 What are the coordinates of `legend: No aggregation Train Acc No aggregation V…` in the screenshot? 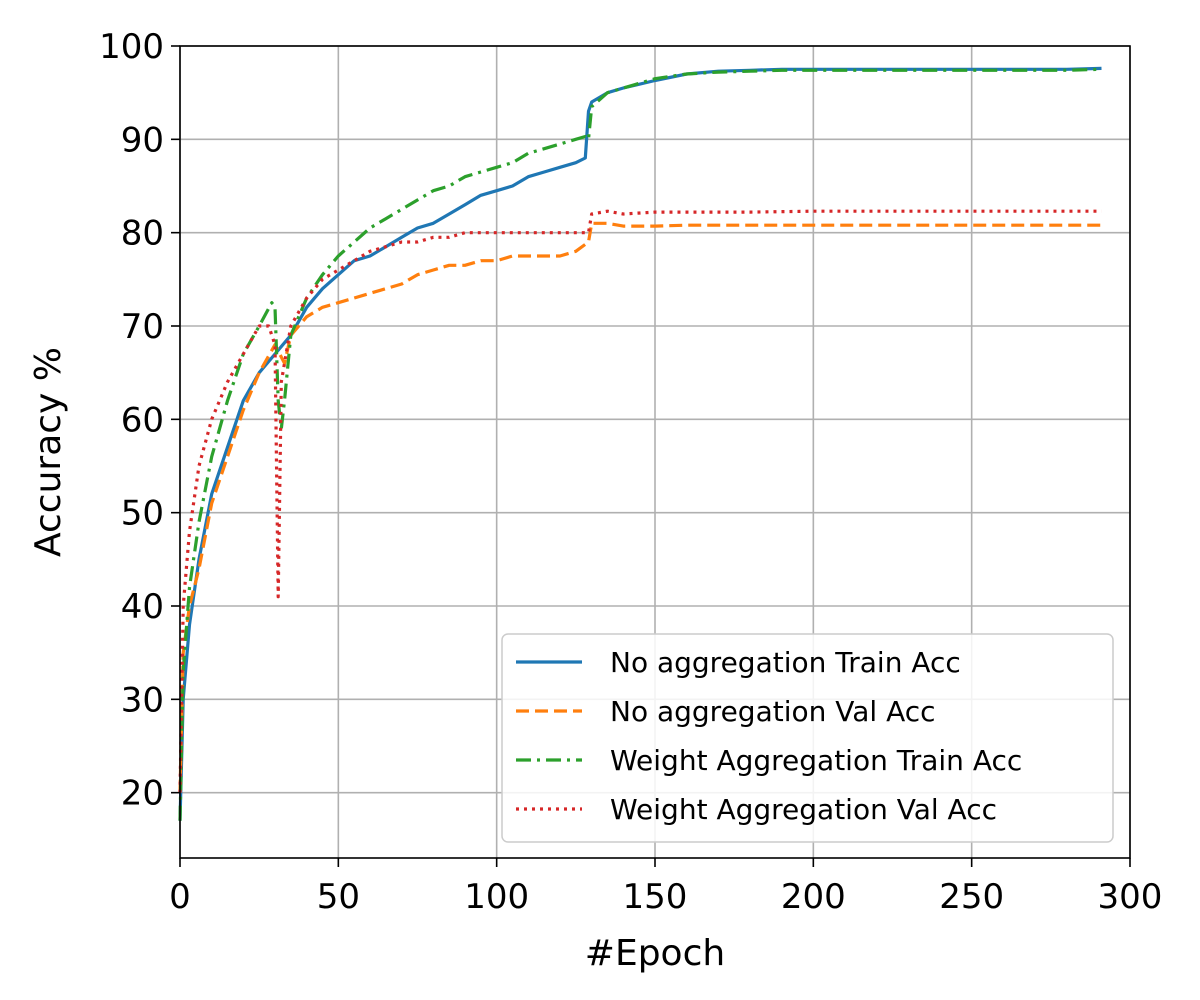 It's located at (807, 738).